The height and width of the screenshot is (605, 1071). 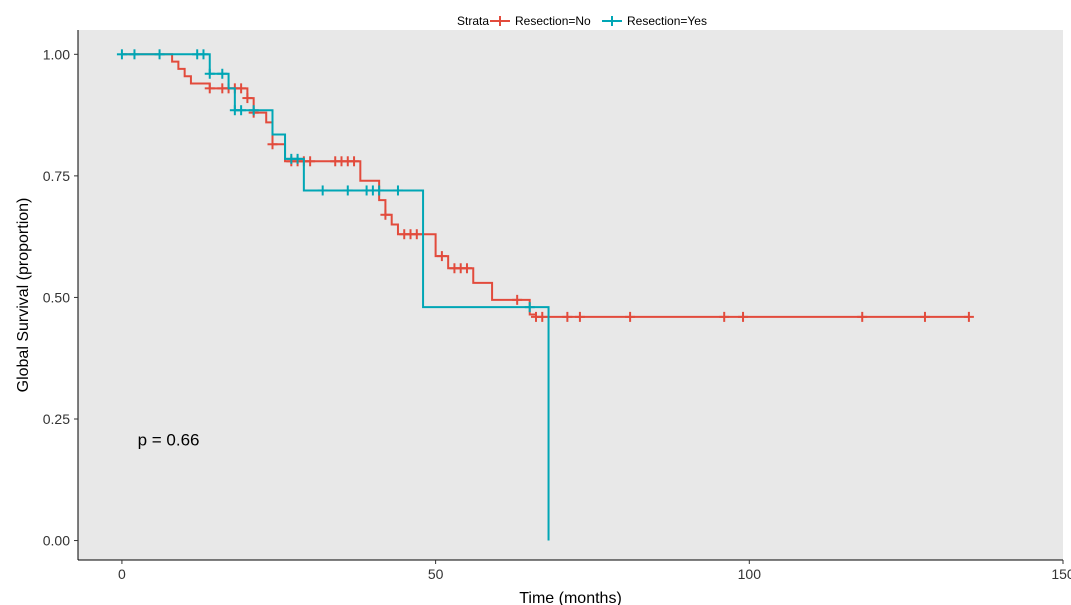 I want to click on legend-key-resection-yes, so click(x=612, y=21).